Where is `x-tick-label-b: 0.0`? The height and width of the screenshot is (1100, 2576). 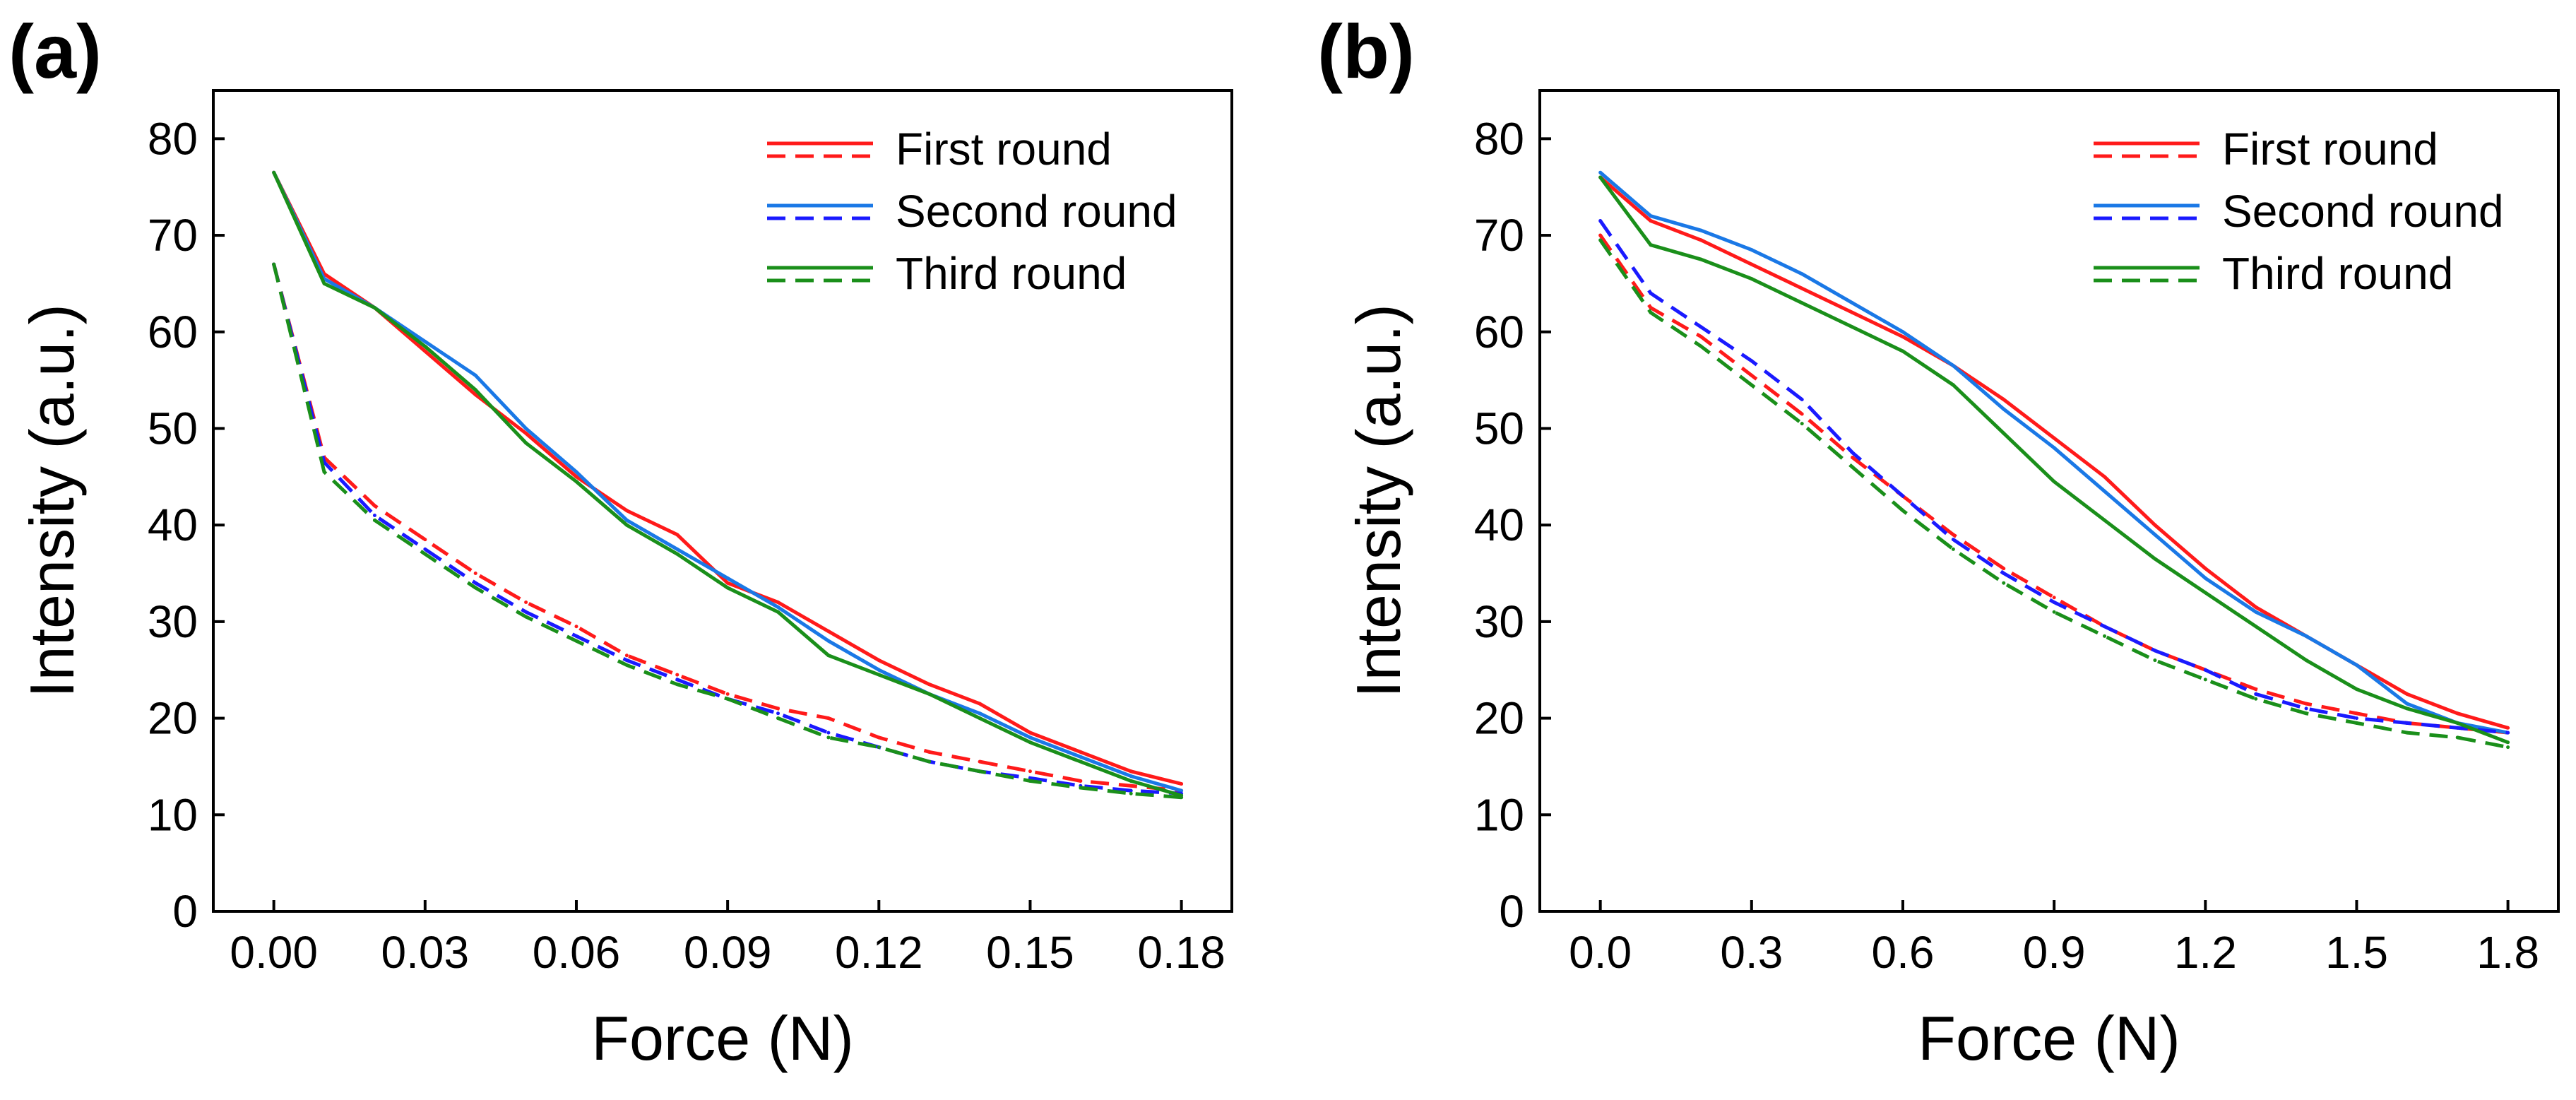
x-tick-label-b: 0.0 is located at coordinates (1600, 953).